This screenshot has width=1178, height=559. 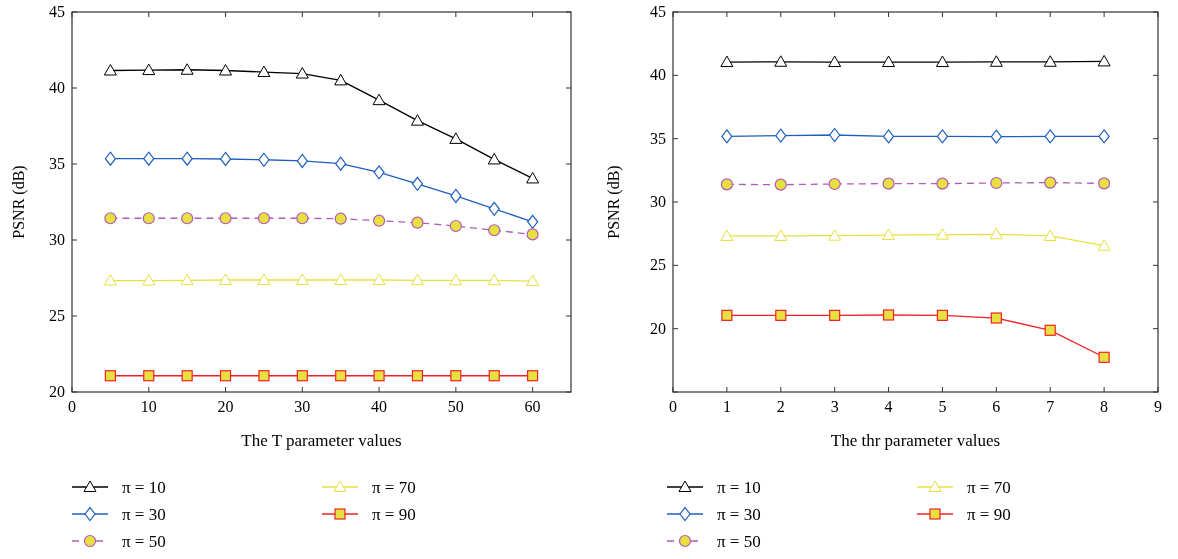 I want to click on x-tick-label: 9, so click(x=1158, y=406).